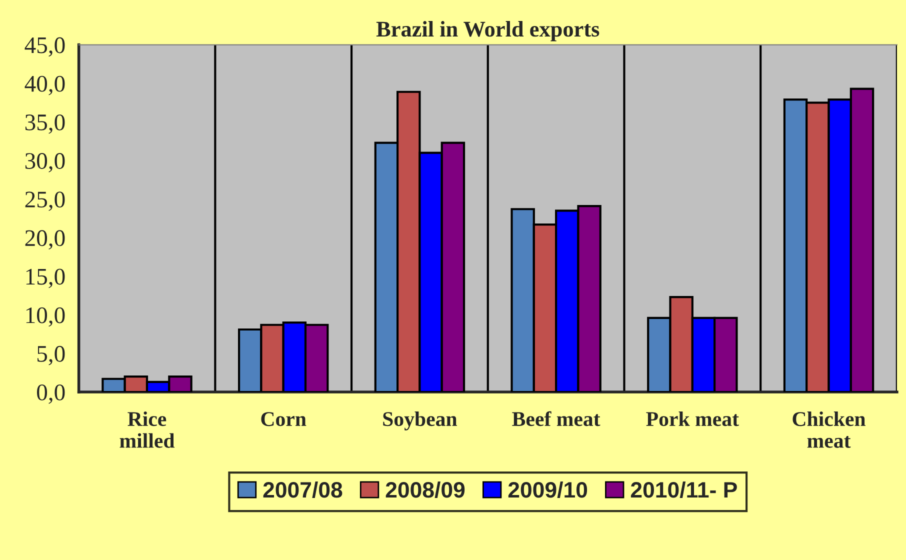 The height and width of the screenshot is (560, 906). Describe the element at coordinates (692, 418) in the screenshot. I see `x-tick-label: Pork meat` at that location.